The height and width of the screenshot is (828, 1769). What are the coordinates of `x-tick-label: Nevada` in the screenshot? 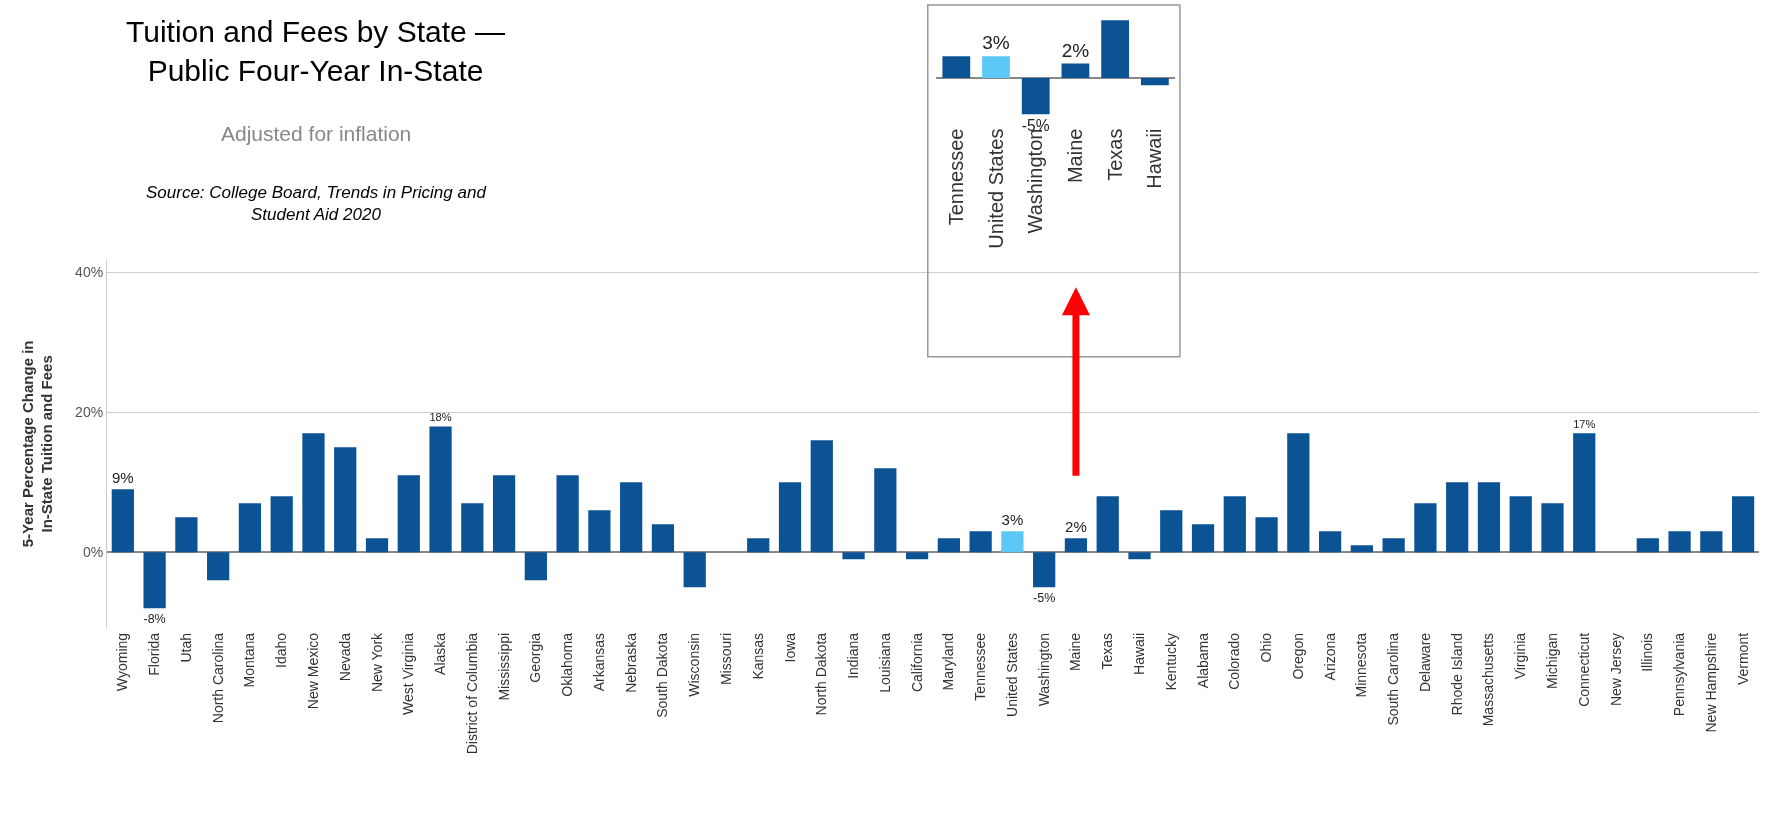 It's located at (344, 657).